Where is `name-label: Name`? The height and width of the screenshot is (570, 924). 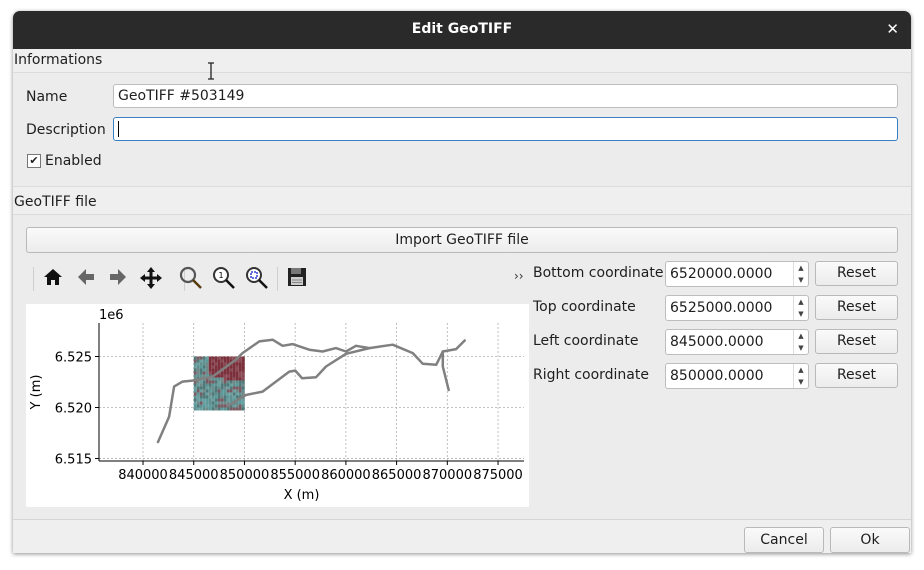
name-label: Name is located at coordinates (47, 97).